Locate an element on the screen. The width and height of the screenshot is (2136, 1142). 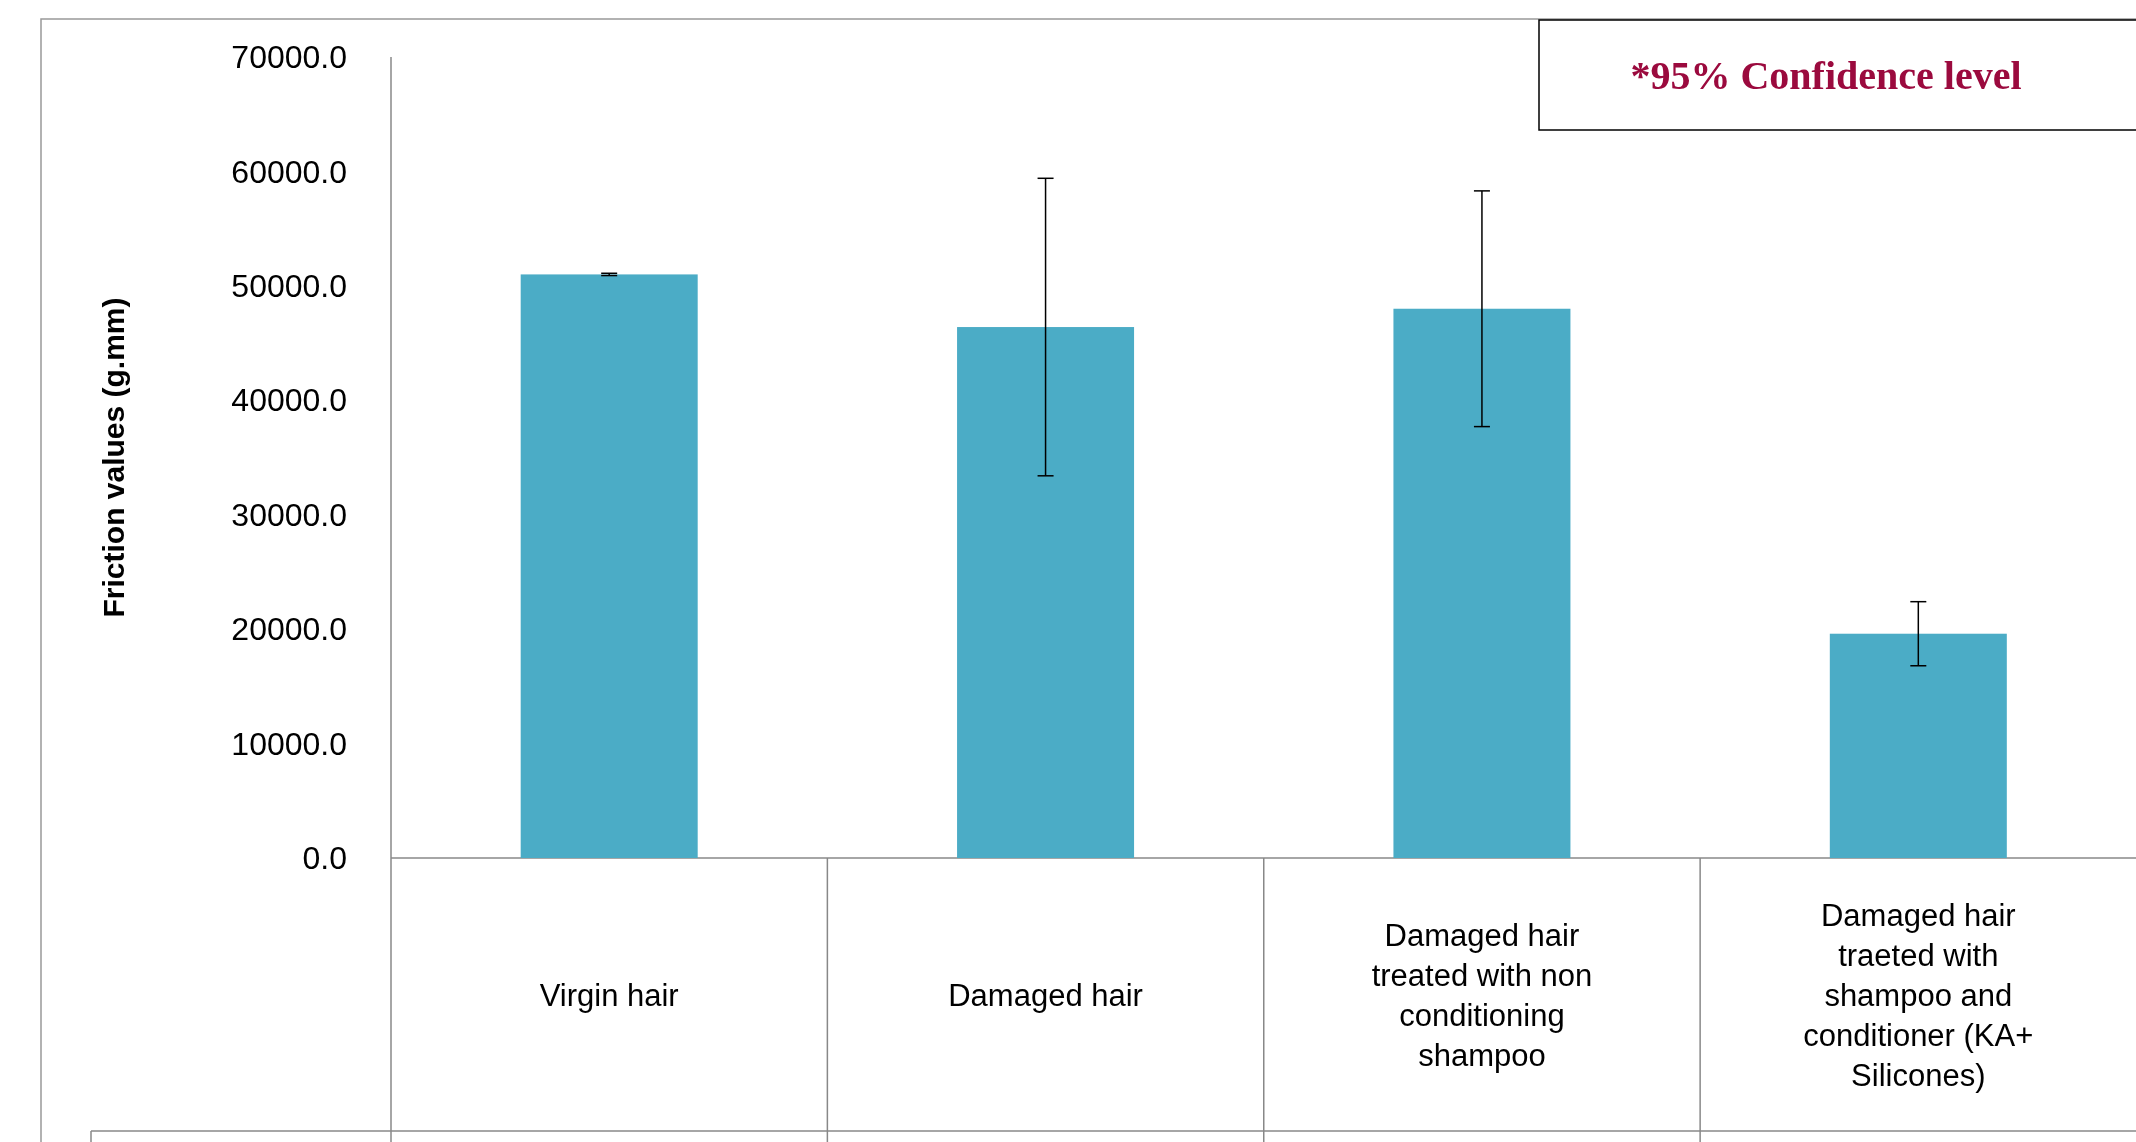
x-tick-label: Virgin hair is located at coordinates (609, 995).